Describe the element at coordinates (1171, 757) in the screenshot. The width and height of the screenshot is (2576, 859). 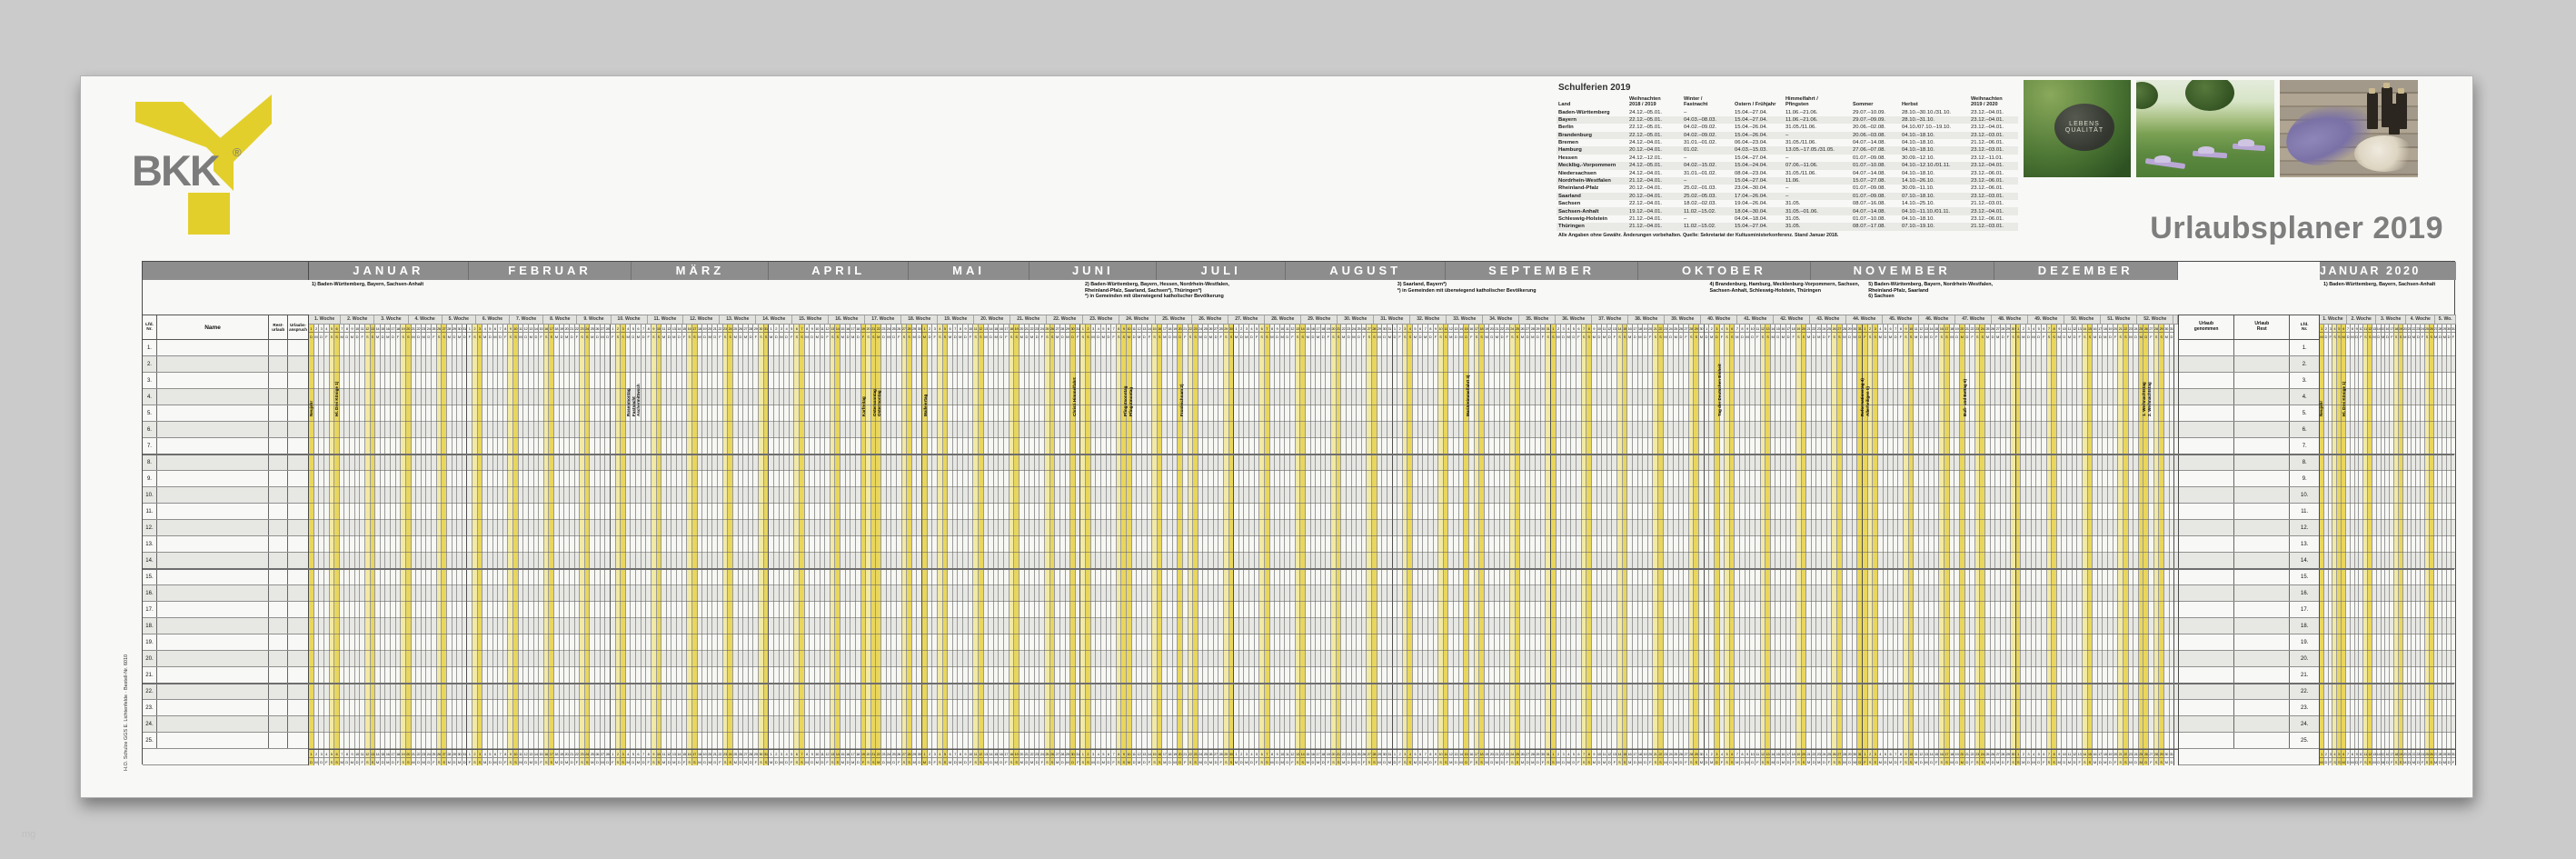
I see `ftr-day-6-18: 18 D` at that location.